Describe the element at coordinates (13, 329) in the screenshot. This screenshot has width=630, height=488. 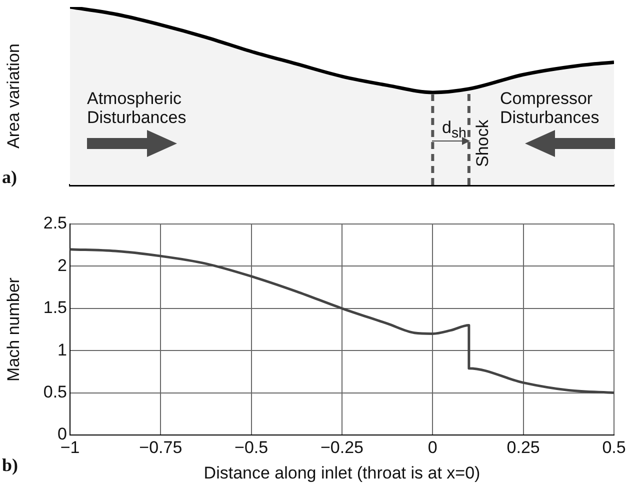
I see `y-axis-title: Mach number` at that location.